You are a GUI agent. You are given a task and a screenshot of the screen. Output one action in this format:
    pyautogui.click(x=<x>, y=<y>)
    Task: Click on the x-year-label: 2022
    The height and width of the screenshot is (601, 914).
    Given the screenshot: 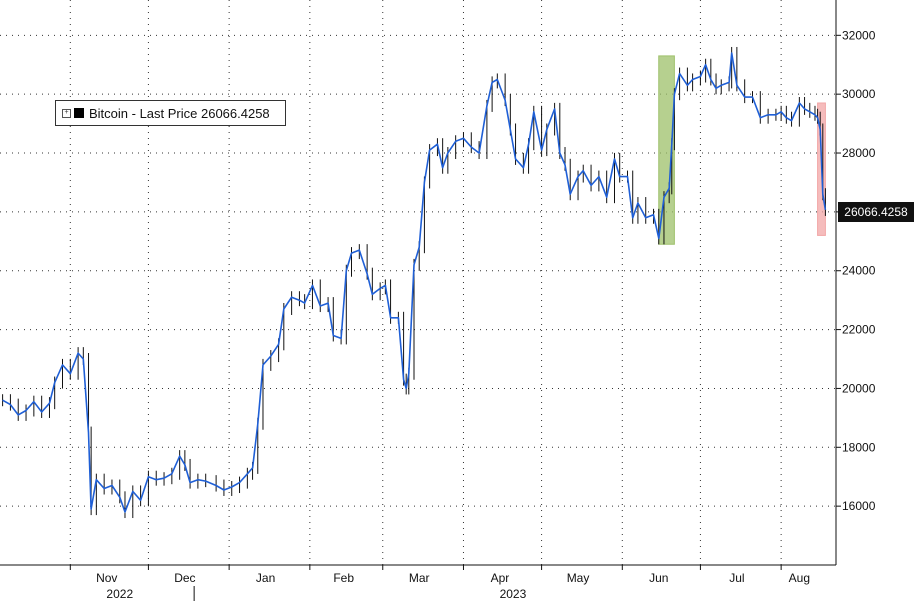 What is the action you would take?
    pyautogui.click(x=119, y=594)
    